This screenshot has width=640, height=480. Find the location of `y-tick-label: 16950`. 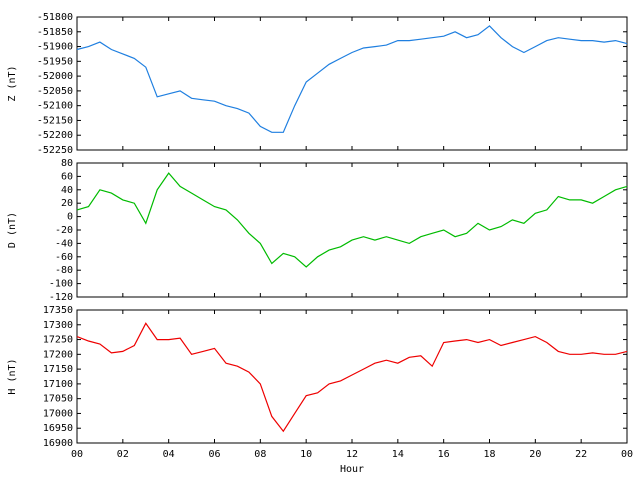

y-tick-label: 16950 is located at coordinates (58, 428).